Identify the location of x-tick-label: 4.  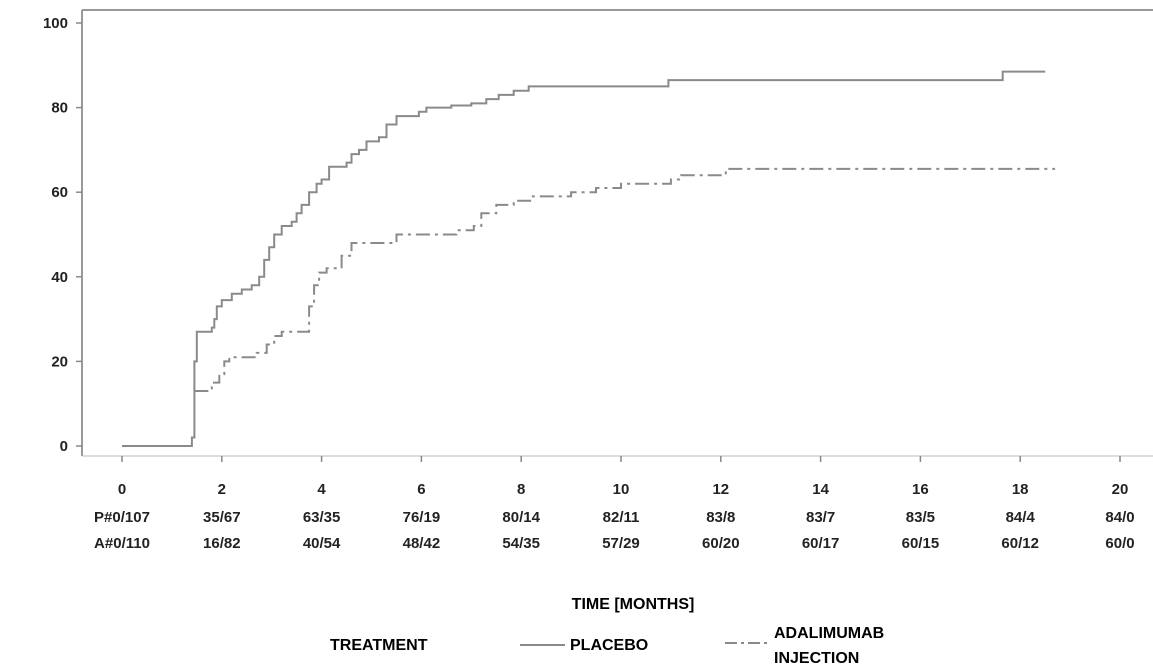
(321, 489).